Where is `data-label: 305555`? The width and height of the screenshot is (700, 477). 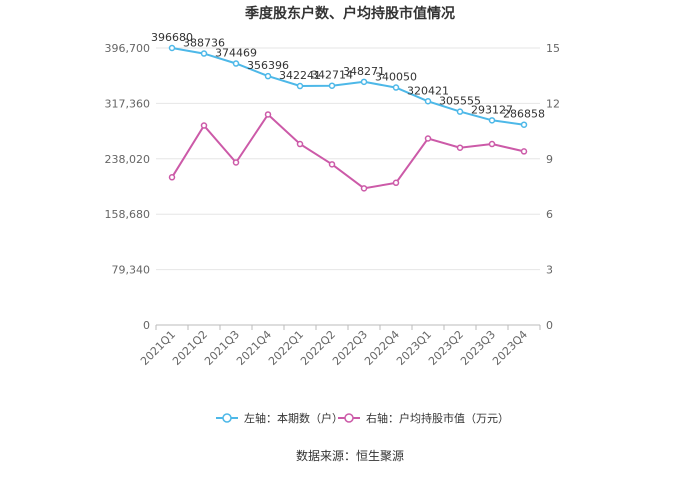
data-label: 305555 is located at coordinates (460, 101).